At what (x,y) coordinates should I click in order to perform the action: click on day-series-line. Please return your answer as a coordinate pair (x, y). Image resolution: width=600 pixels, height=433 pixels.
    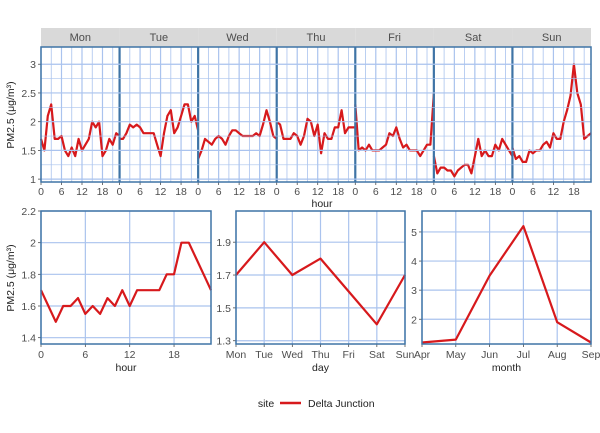
    Looking at the image, I should click on (320, 283).